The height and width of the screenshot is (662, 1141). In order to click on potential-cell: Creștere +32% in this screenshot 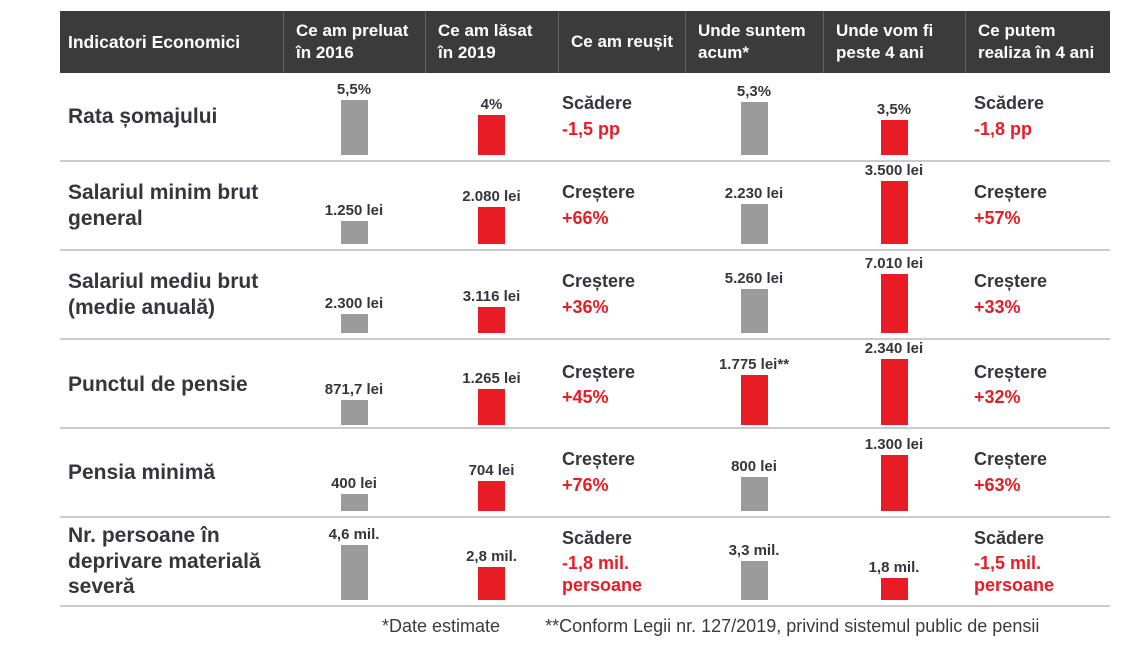, I will do `click(1037, 385)`.